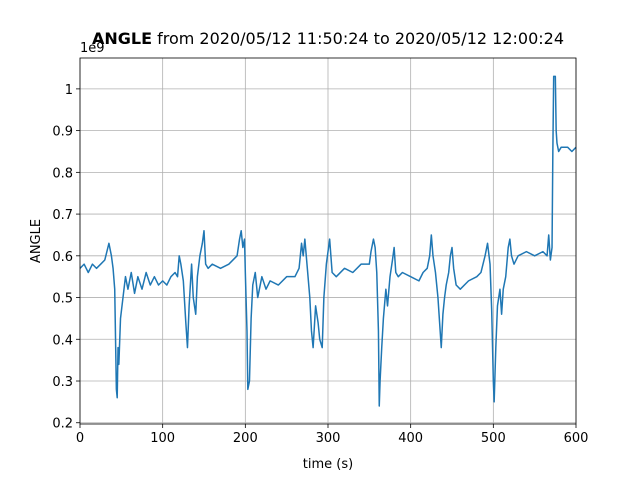 Image resolution: width=640 pixels, height=480 pixels. I want to click on y-tick-label: 0.7, so click(62, 215).